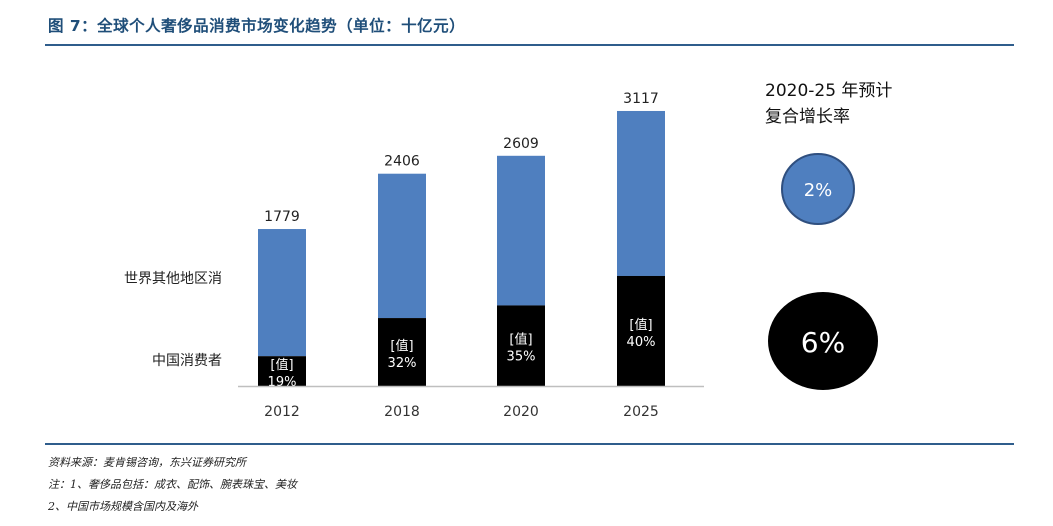 This screenshot has width=1053, height=526. Describe the element at coordinates (807, 117) in the screenshot. I see `cagr-heading-line2: 复合增长率` at that location.